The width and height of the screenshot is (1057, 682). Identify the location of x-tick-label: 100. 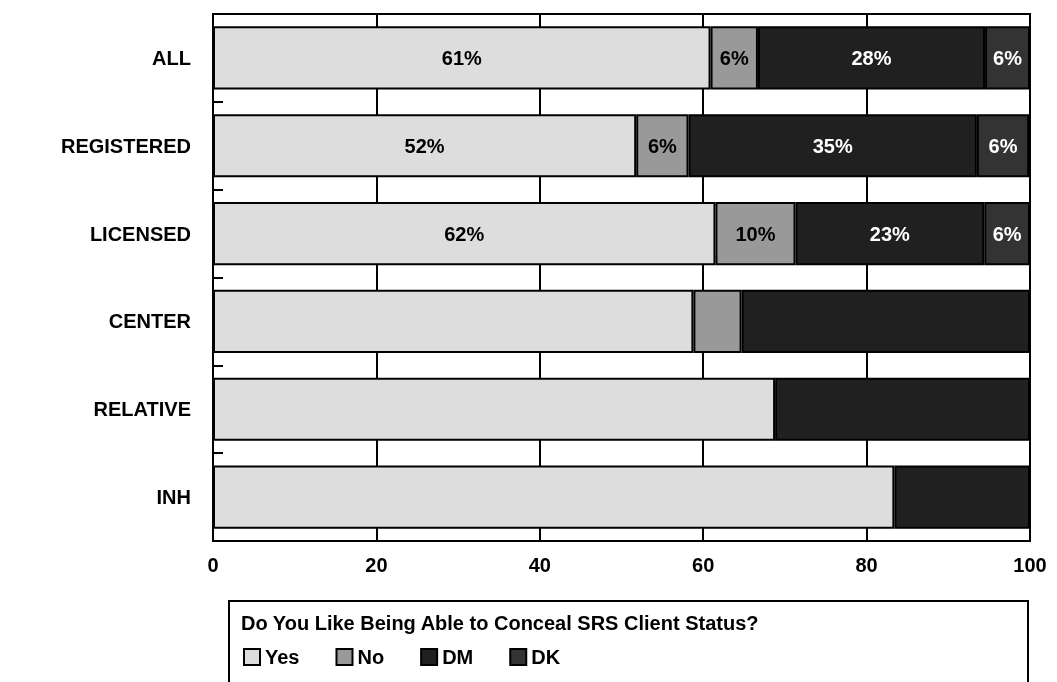
(1030, 565).